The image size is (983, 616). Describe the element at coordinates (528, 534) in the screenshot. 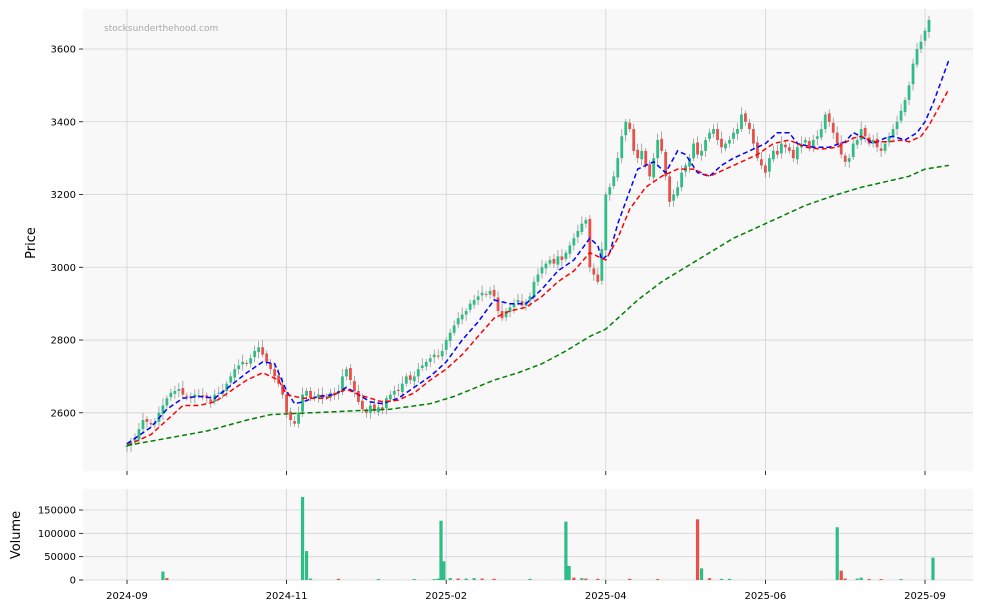

I see `volume-panel-background` at that location.